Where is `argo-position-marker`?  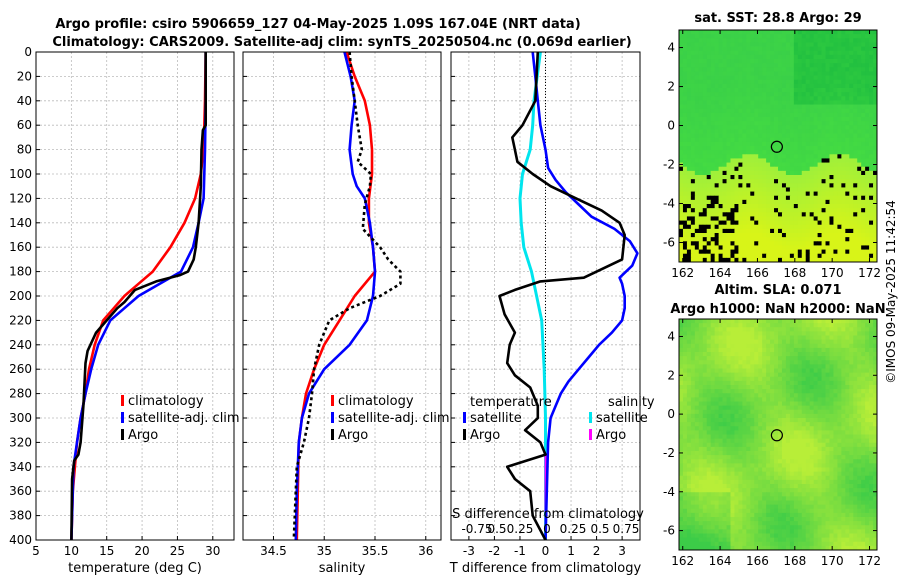 argo-position-marker is located at coordinates (776, 146).